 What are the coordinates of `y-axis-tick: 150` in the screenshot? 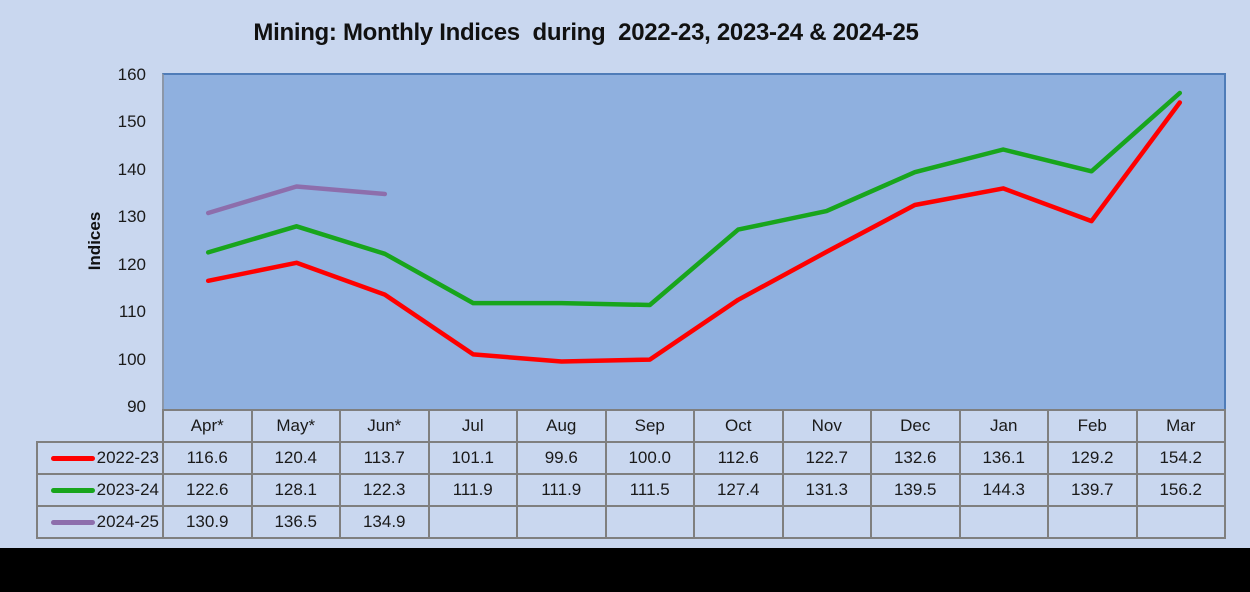 It's located at (131, 121).